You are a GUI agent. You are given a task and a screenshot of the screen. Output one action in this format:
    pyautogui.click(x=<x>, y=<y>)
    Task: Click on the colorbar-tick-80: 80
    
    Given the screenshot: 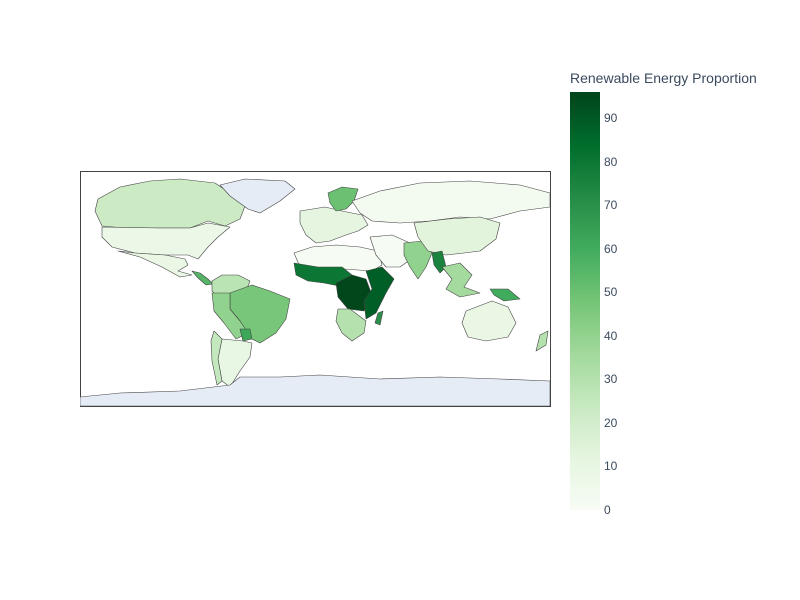 What is the action you would take?
    pyautogui.click(x=611, y=161)
    